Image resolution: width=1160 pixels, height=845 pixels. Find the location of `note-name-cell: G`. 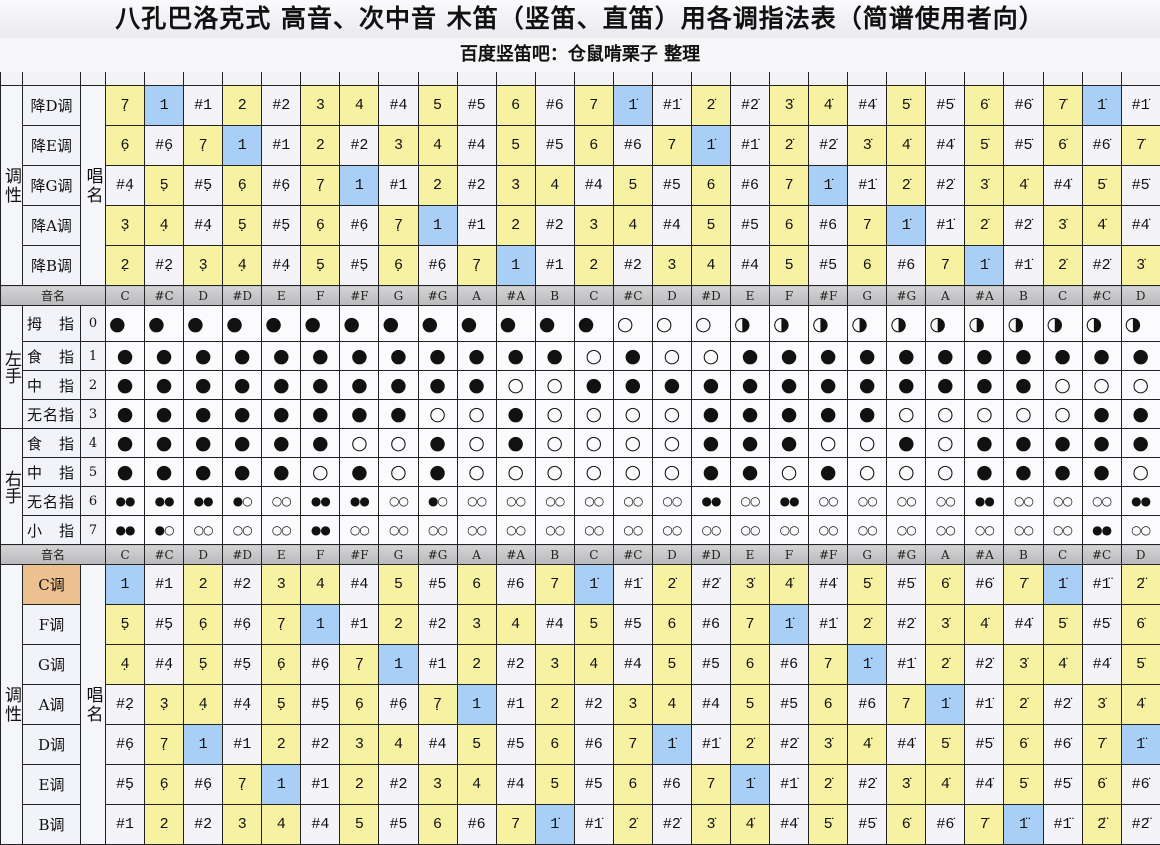

note-name-cell: G is located at coordinates (867, 295).